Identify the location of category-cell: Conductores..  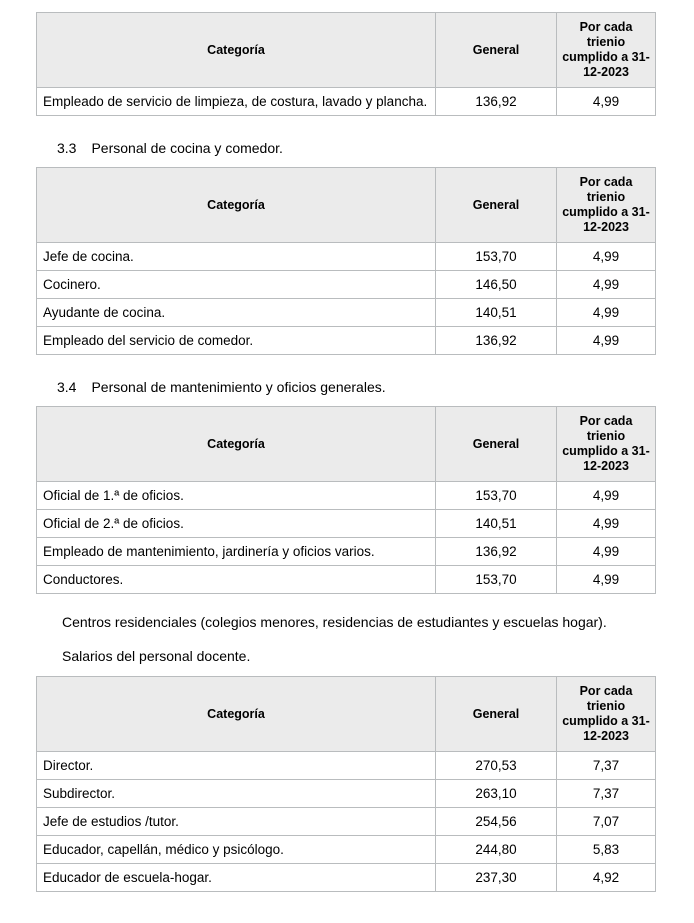
(236, 579).